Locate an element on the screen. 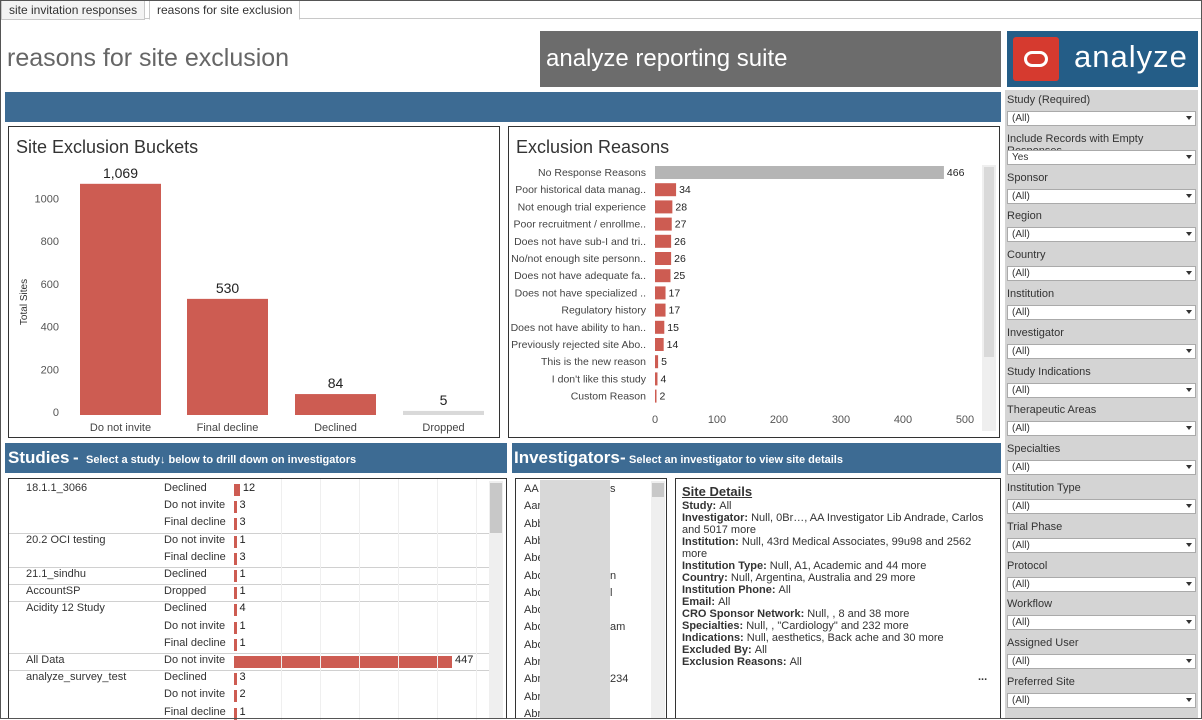 The image size is (1202, 720). reasons-scrollbar-thumb is located at coordinates (989, 262).